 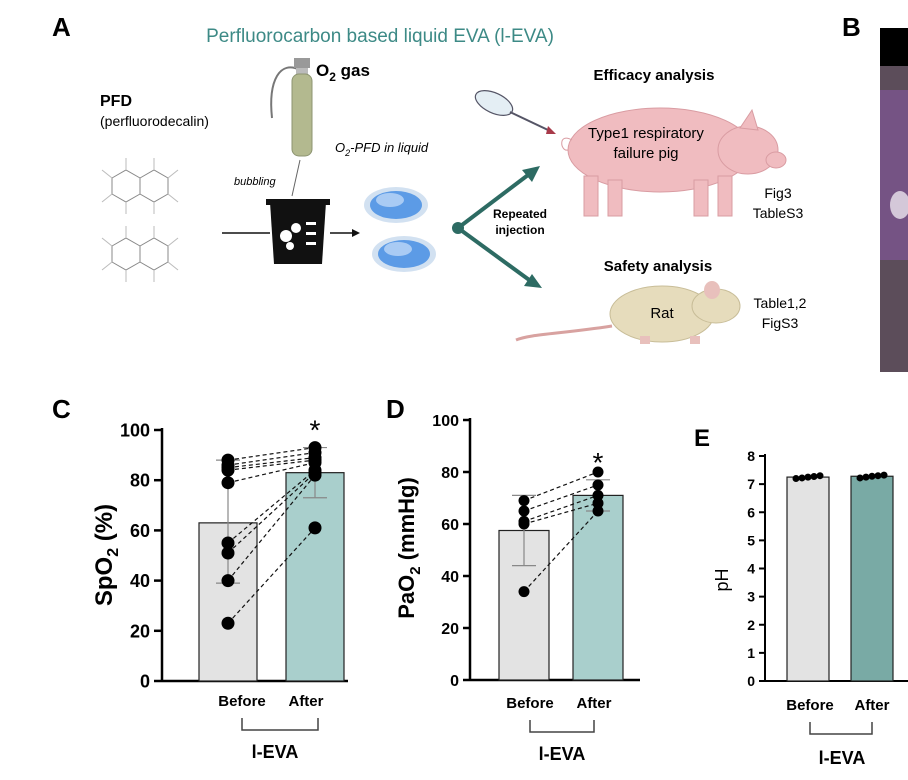 I want to click on chart-d-plot: 0 20 40 60 80 100 *, so click(x=536, y=551).